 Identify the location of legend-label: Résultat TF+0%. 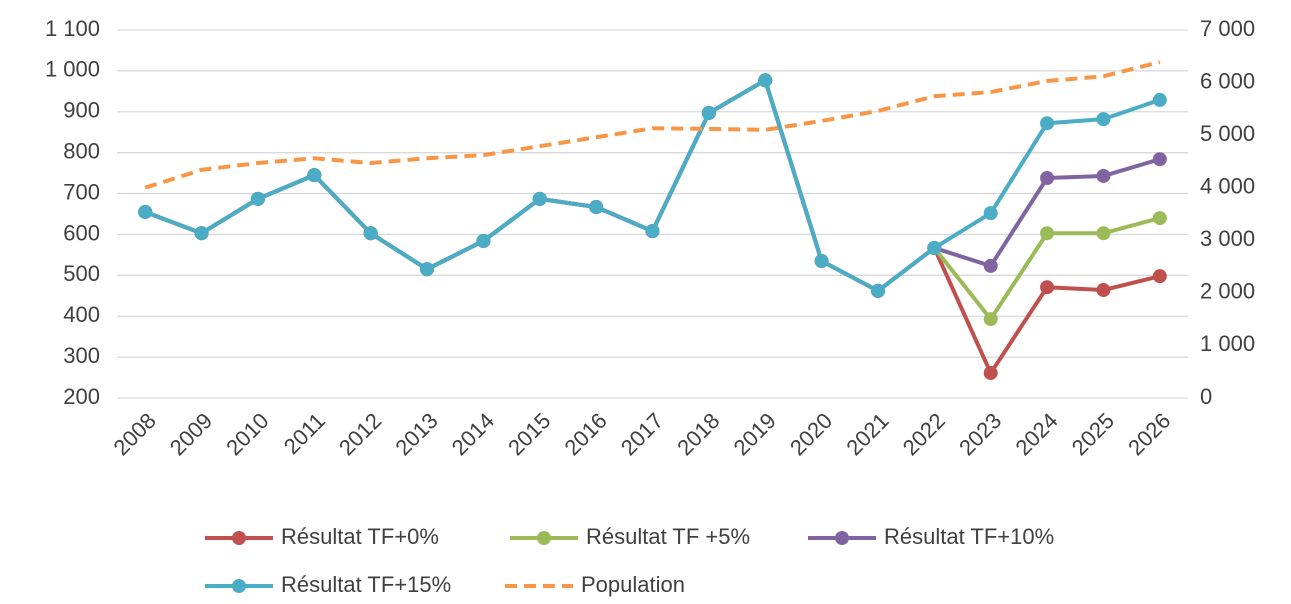
(360, 536).